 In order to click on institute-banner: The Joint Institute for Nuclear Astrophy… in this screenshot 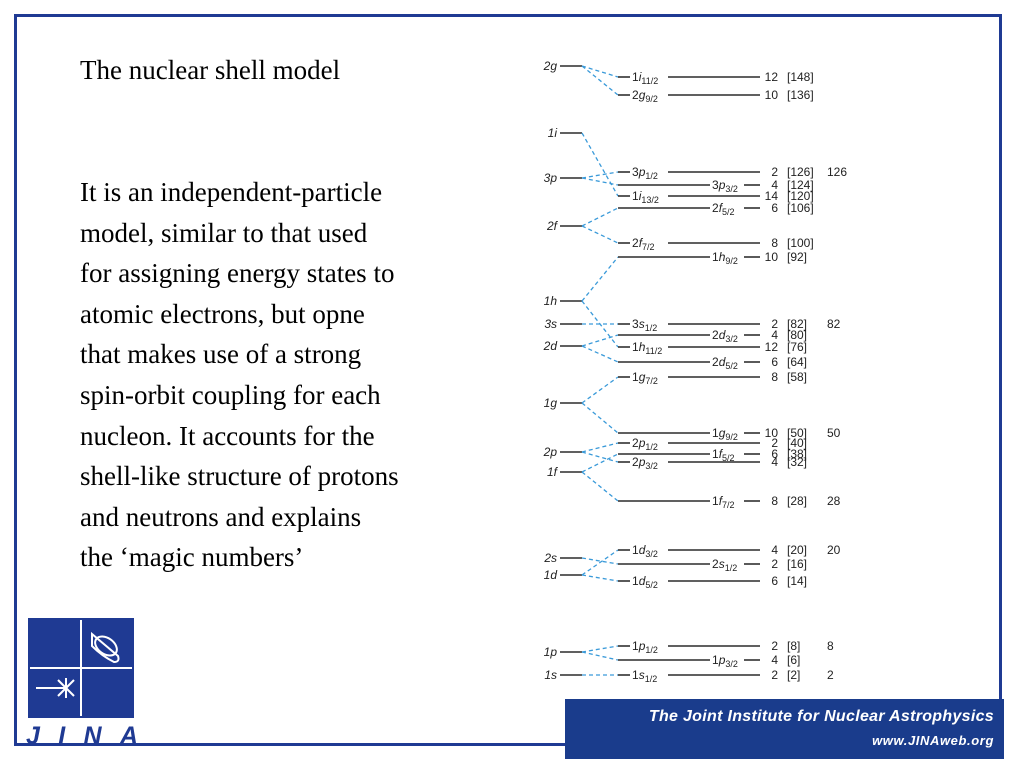, I will do `click(784, 729)`.